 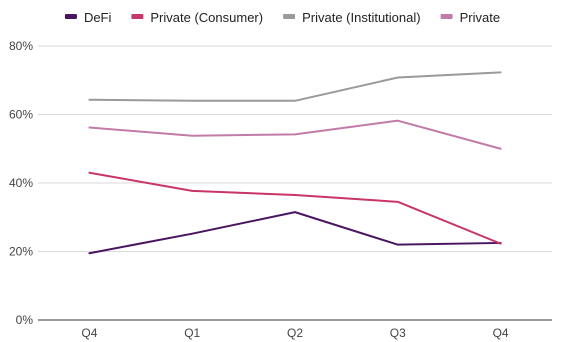 What do you see at coordinates (98, 17) in the screenshot?
I see `legend-label: DeFi` at bounding box center [98, 17].